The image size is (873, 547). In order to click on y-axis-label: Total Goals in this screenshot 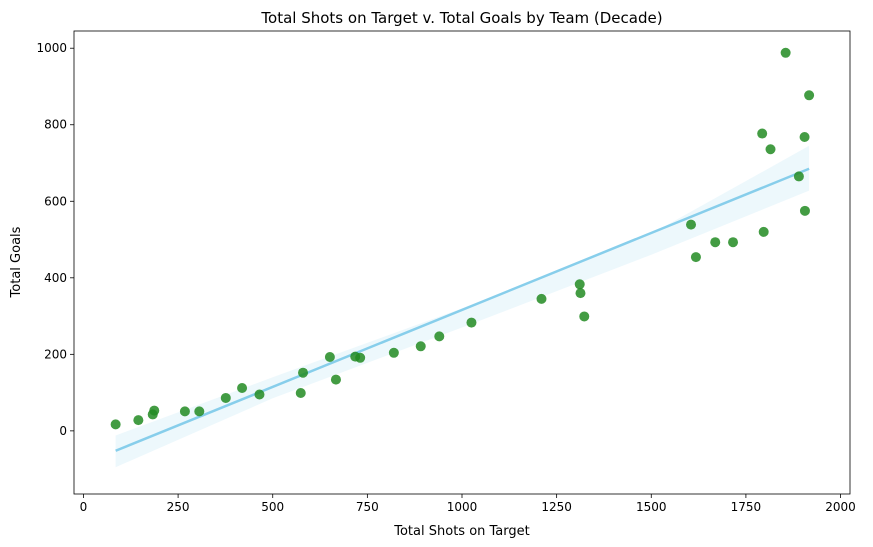, I will do `click(16, 262)`.